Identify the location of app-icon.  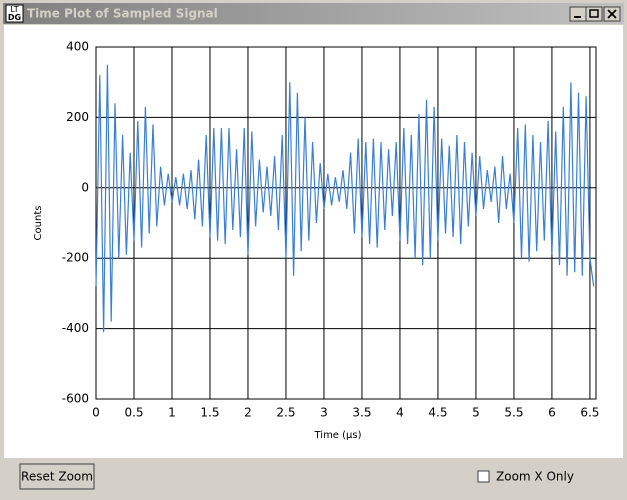
(14, 13).